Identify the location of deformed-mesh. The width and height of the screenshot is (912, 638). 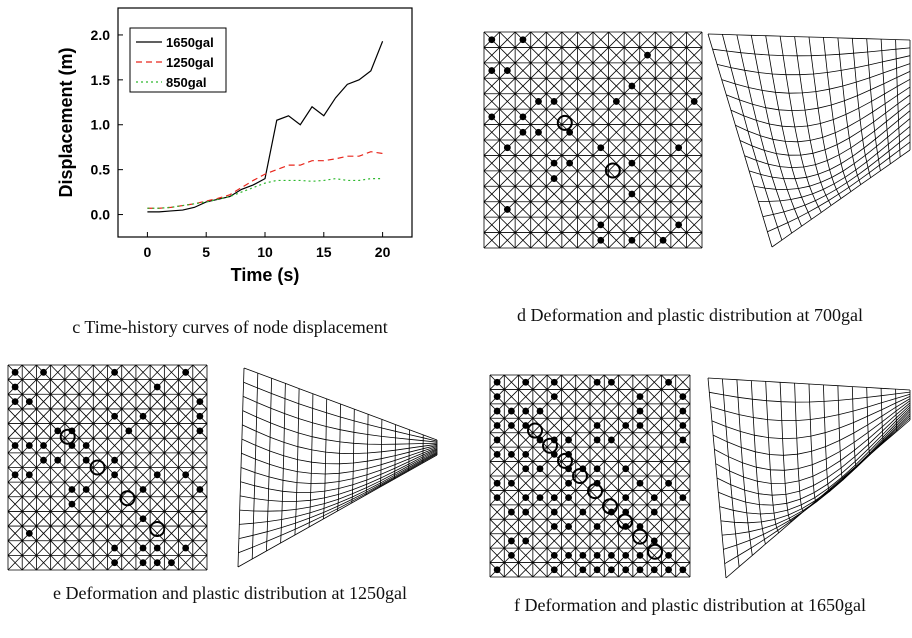
(337, 467).